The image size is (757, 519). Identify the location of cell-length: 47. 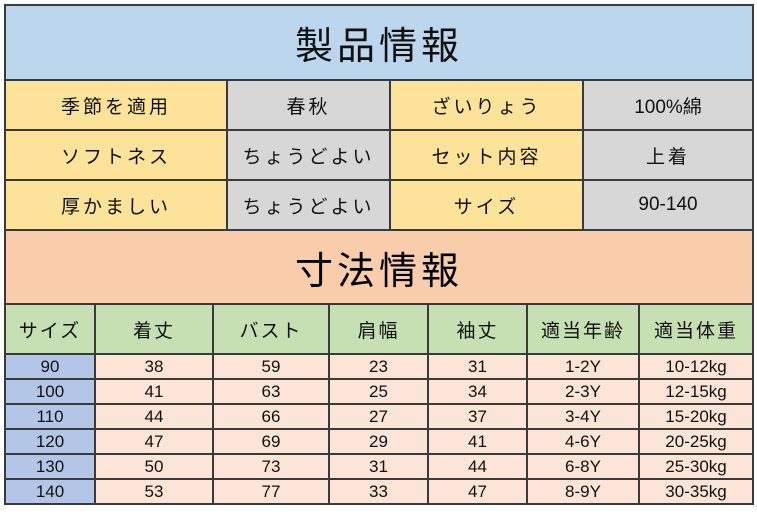
(154, 441).